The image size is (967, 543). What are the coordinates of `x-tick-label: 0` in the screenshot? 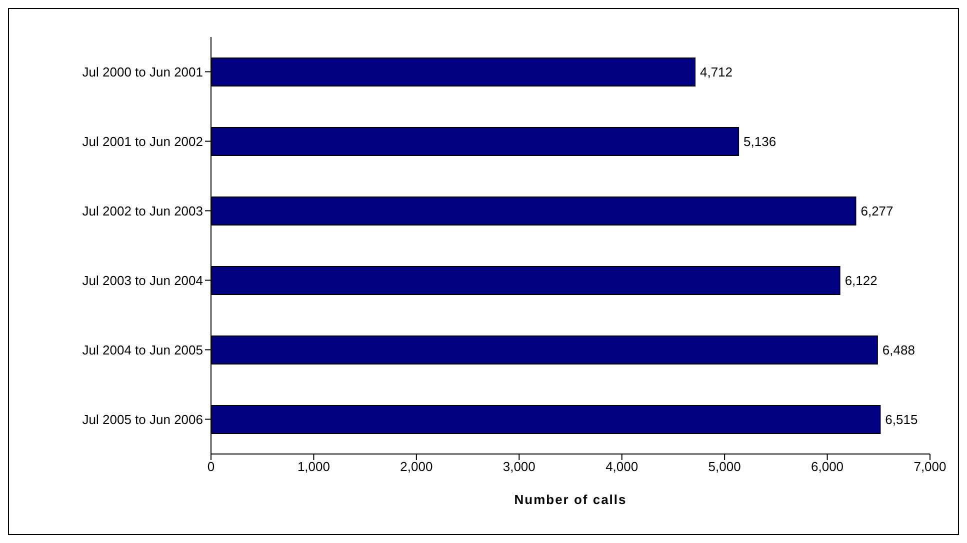 It's located at (211, 466).